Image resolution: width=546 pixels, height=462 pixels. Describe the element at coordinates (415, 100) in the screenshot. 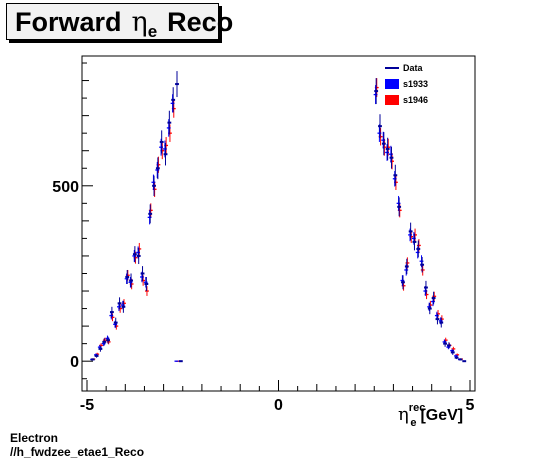

I see `legend-label: s1946` at that location.